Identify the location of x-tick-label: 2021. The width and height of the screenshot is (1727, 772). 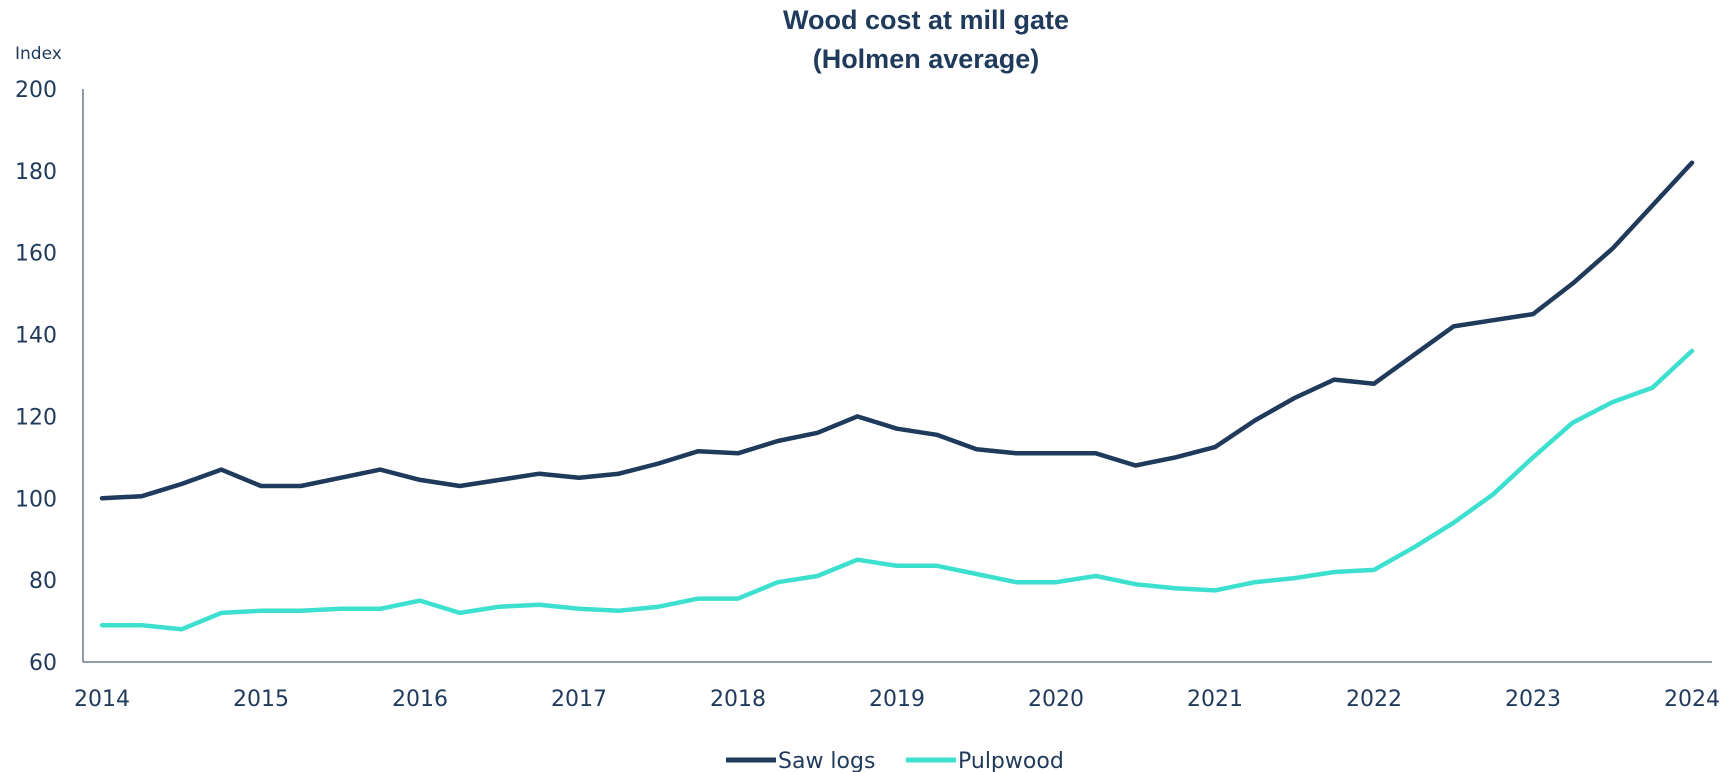
(1215, 699).